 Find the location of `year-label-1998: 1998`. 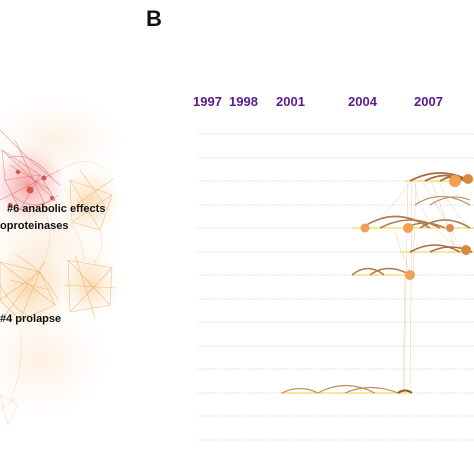

year-label-1998: 1998 is located at coordinates (243, 101).